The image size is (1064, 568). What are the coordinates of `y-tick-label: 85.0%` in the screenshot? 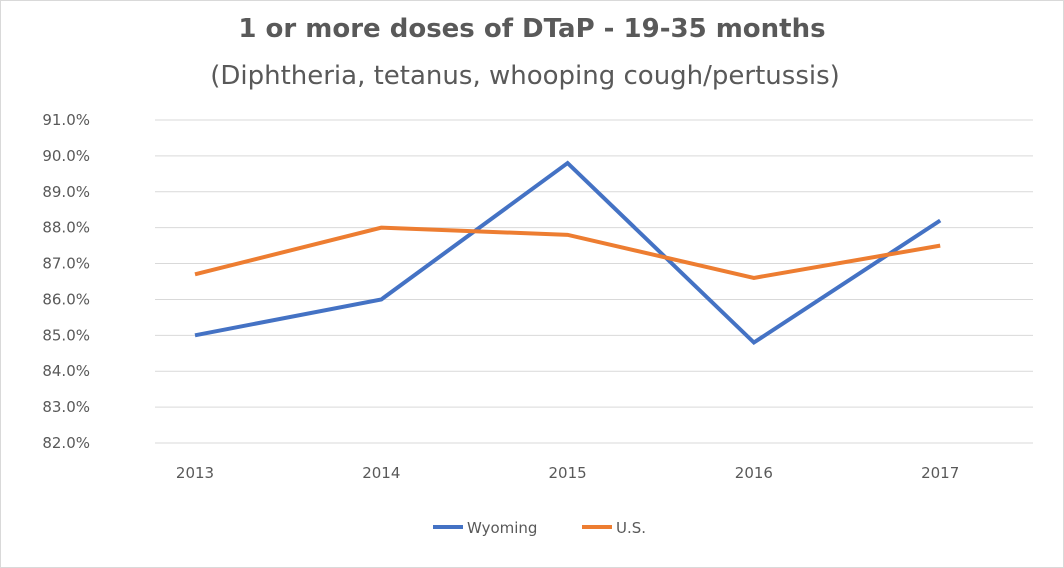 It's located at (66, 335).